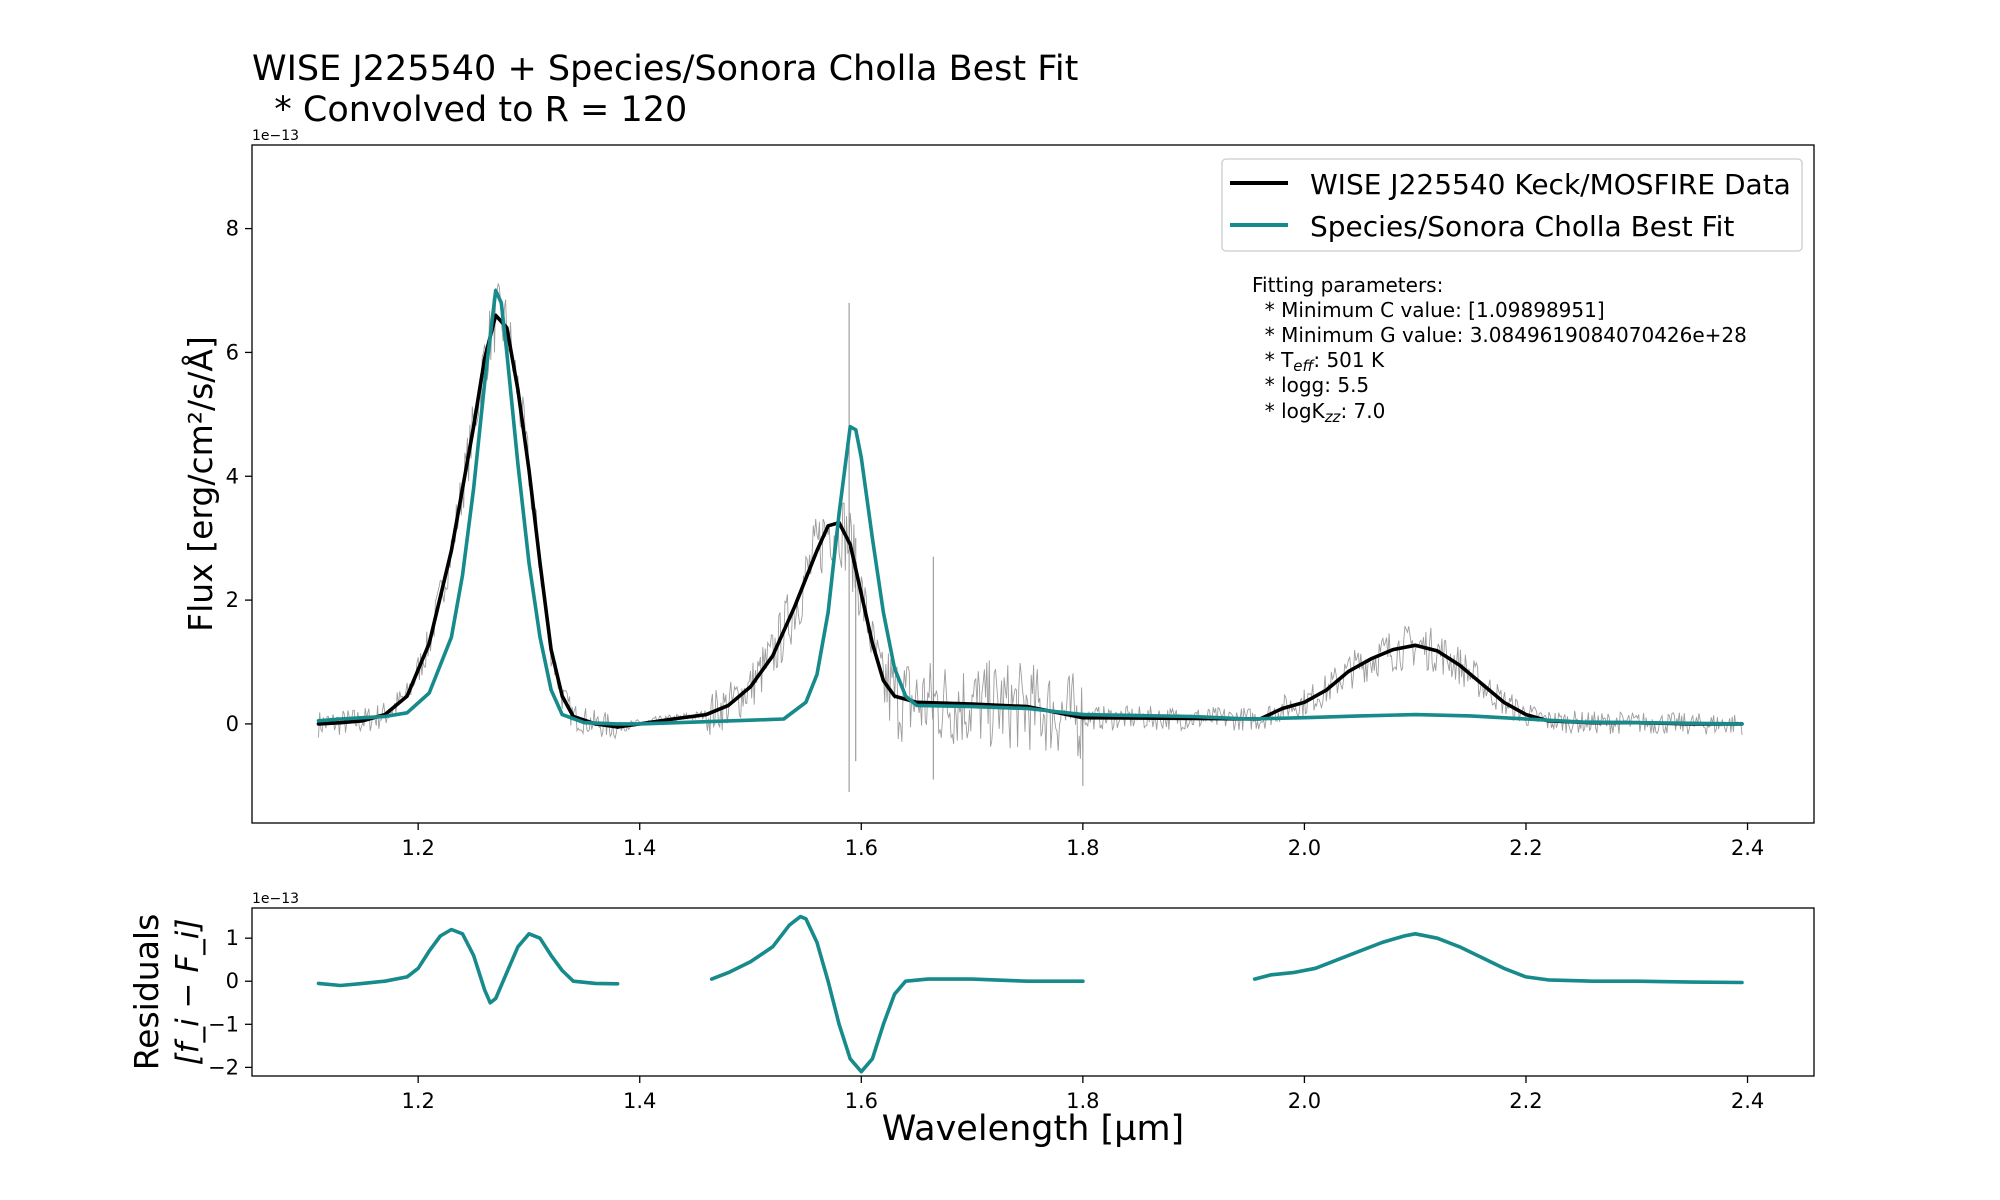 This screenshot has width=2000, height=1200. I want to click on spectrum-y-ticks: 0 2 4 6 8, so click(239, 476).